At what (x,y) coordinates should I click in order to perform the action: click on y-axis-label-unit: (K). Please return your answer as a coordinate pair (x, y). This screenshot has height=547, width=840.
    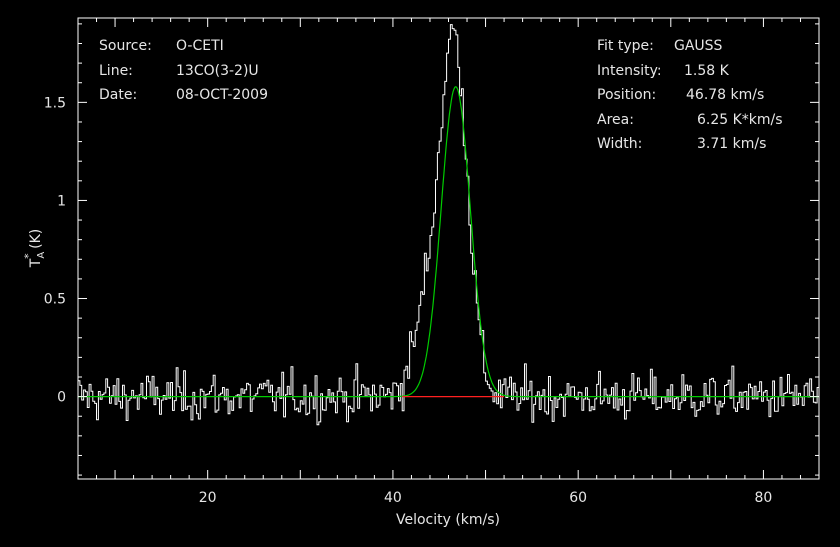
    Looking at the image, I should click on (36, 241).